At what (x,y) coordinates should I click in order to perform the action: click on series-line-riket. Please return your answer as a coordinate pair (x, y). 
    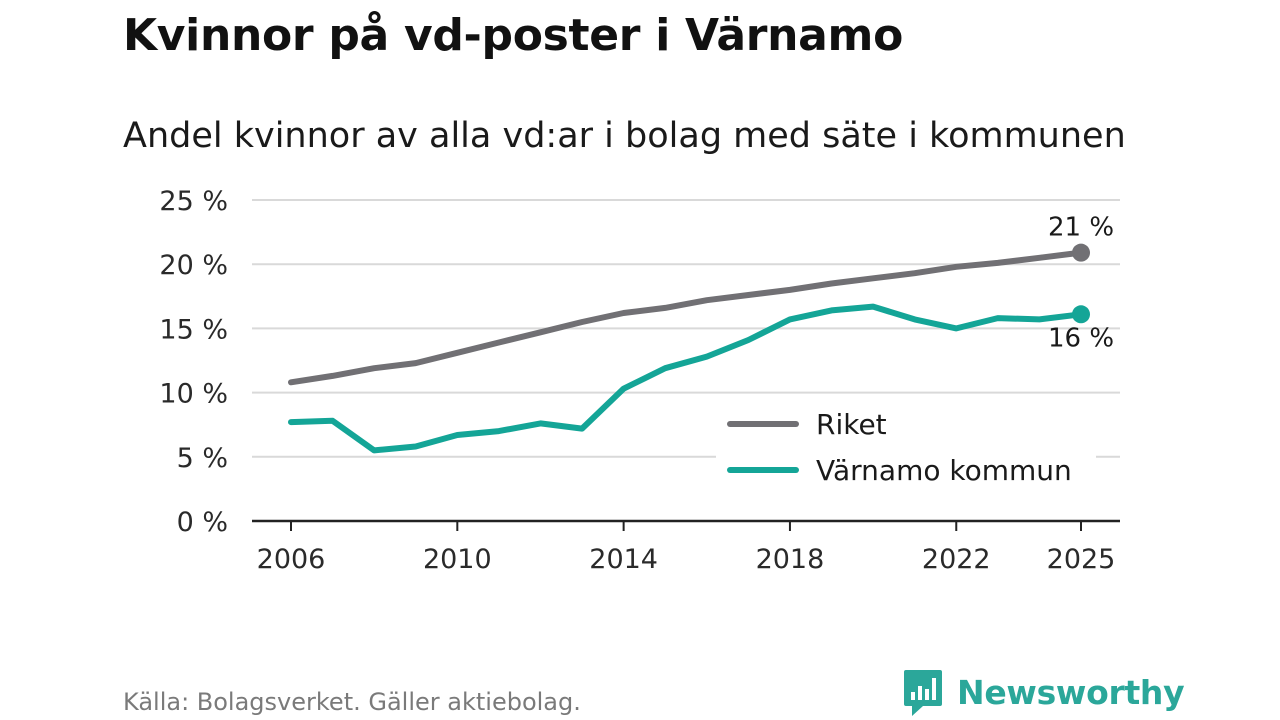
    Looking at the image, I should click on (686, 317).